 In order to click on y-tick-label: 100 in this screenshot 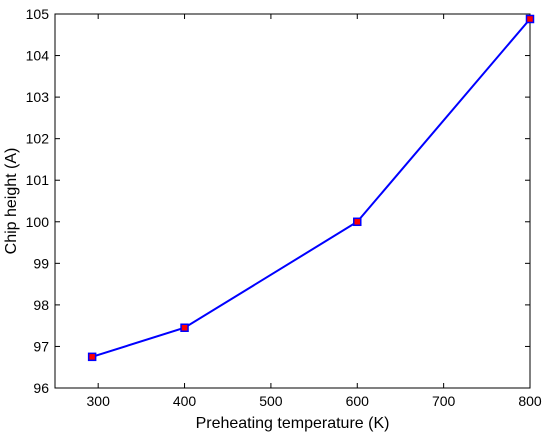, I will do `click(38, 222)`.